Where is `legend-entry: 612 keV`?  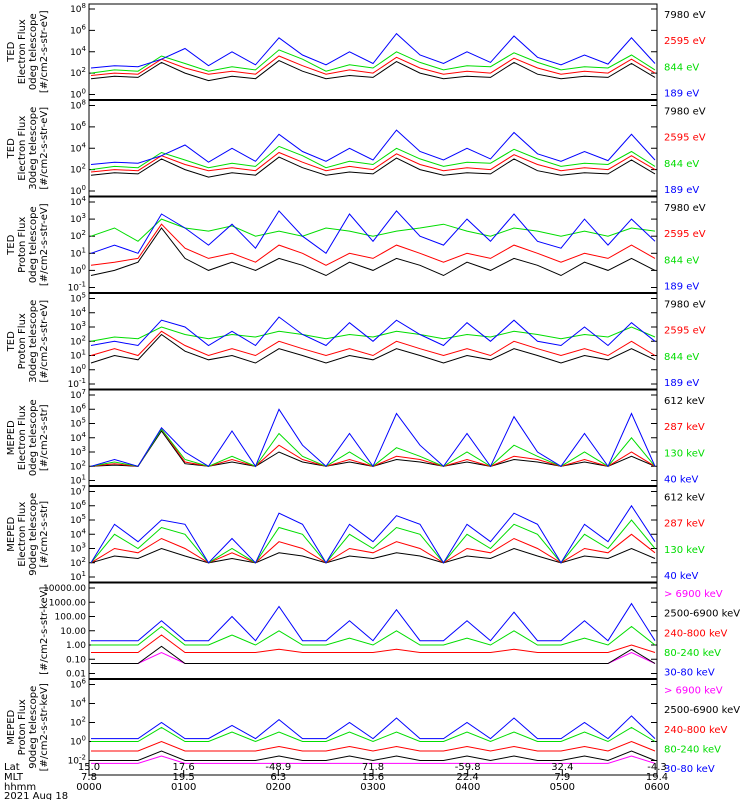 legend-entry: 612 keV is located at coordinates (684, 498).